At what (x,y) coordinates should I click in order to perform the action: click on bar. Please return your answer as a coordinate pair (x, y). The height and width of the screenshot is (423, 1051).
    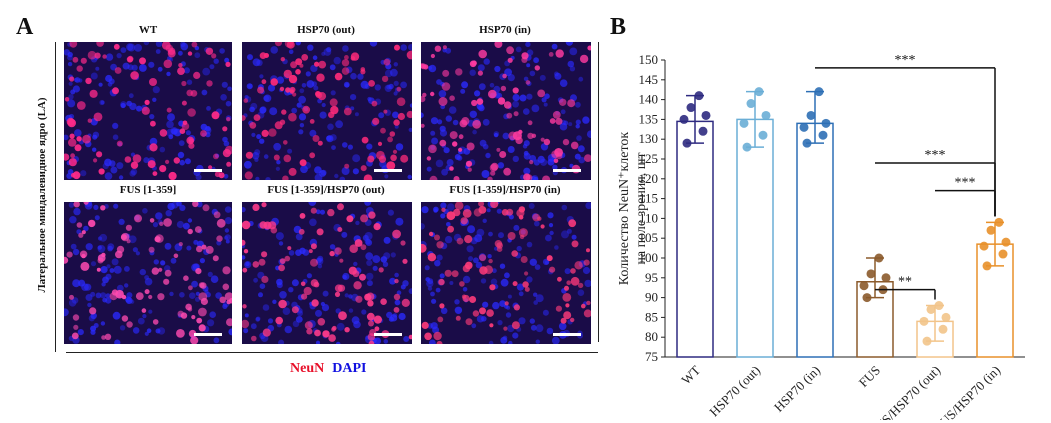
    Looking at the image, I should click on (755, 238).